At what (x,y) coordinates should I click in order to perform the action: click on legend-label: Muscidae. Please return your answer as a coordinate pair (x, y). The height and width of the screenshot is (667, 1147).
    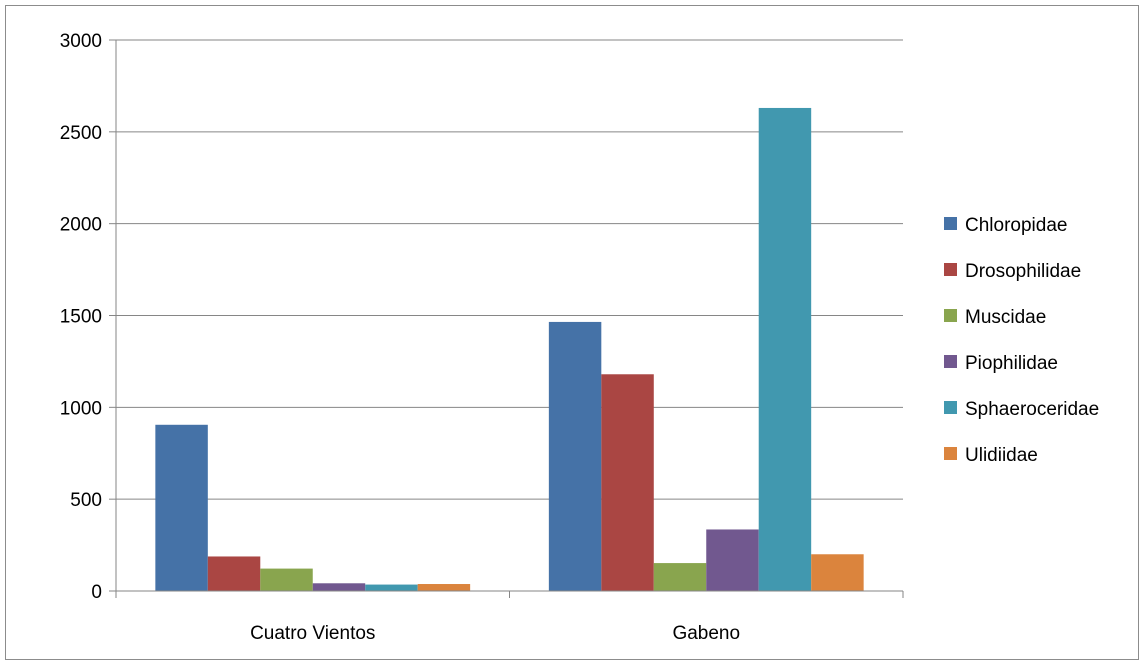
    Looking at the image, I should click on (1005, 317).